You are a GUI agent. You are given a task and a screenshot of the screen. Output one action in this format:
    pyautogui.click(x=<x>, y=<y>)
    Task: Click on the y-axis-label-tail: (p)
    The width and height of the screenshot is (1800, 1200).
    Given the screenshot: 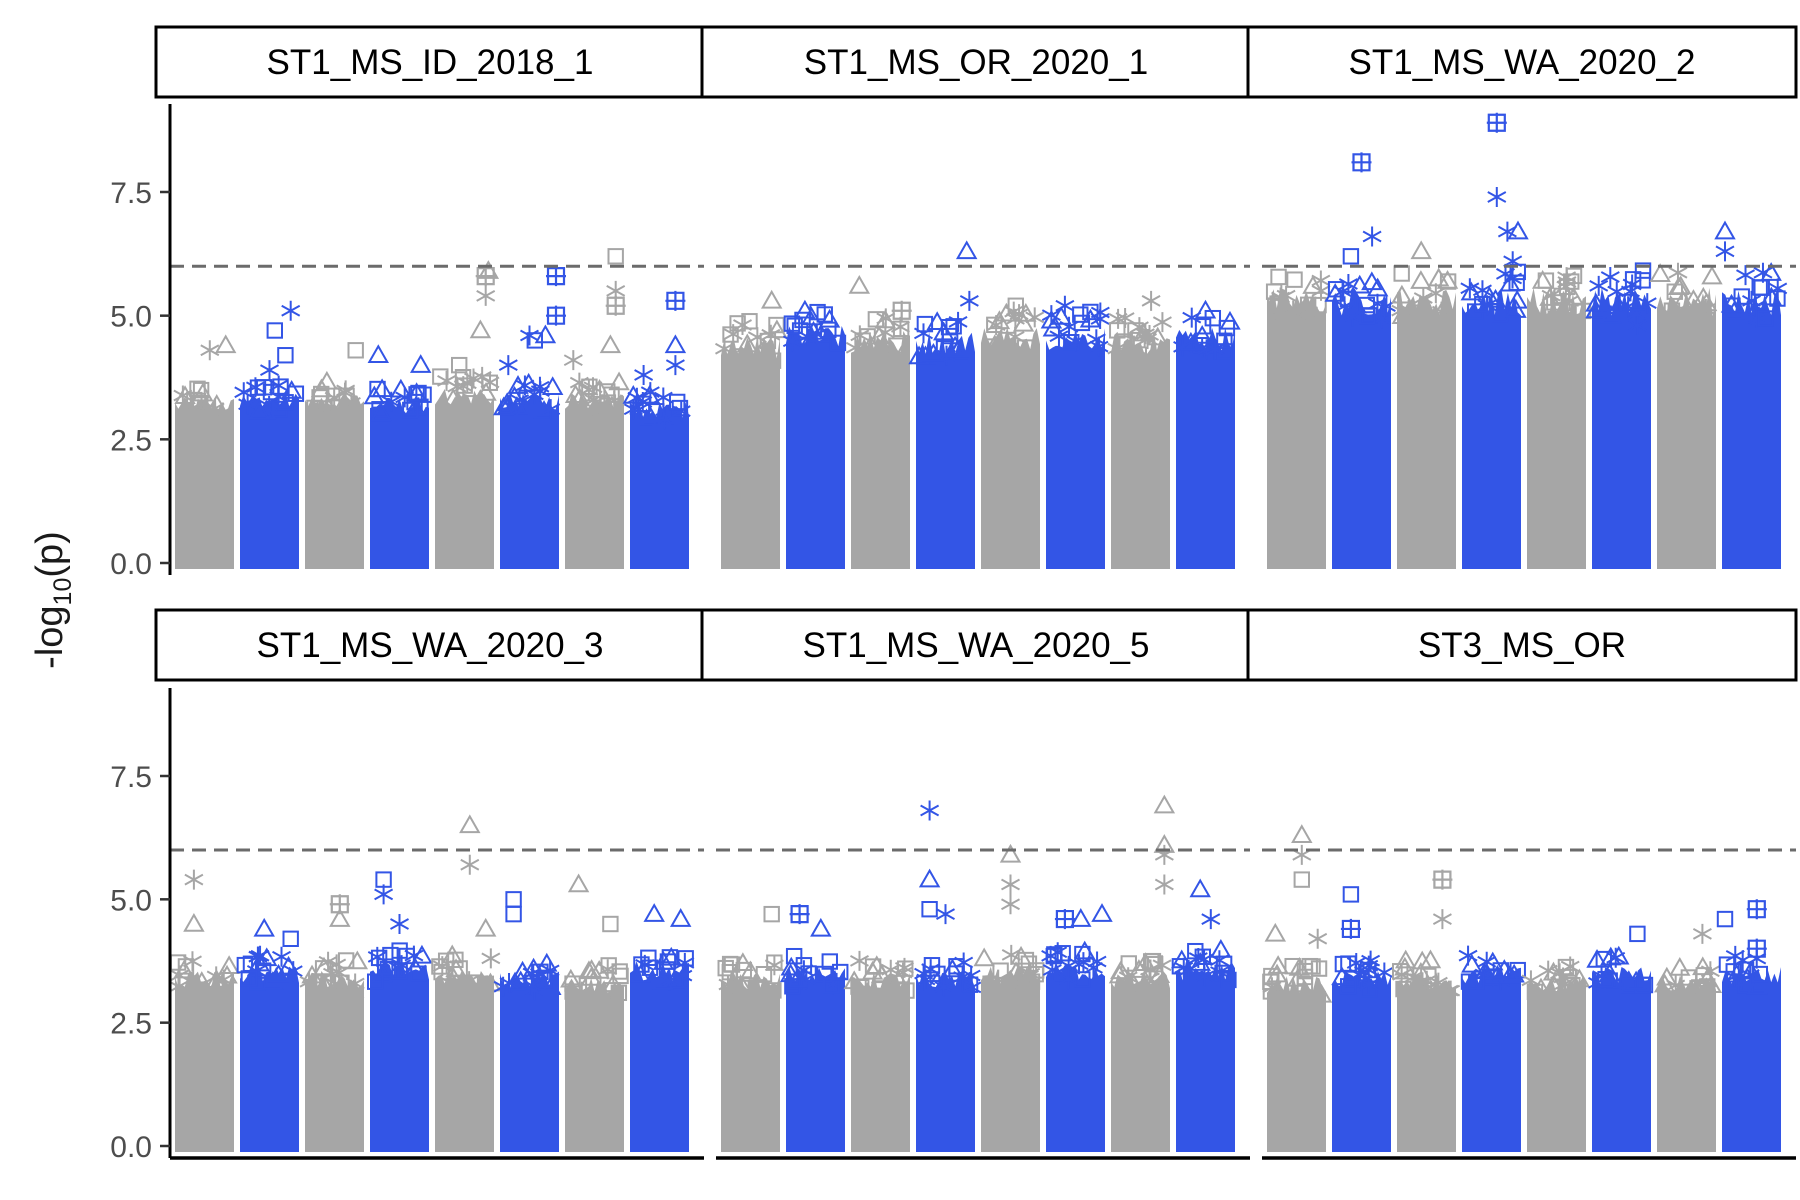 What is the action you would take?
    pyautogui.click(x=50, y=554)
    